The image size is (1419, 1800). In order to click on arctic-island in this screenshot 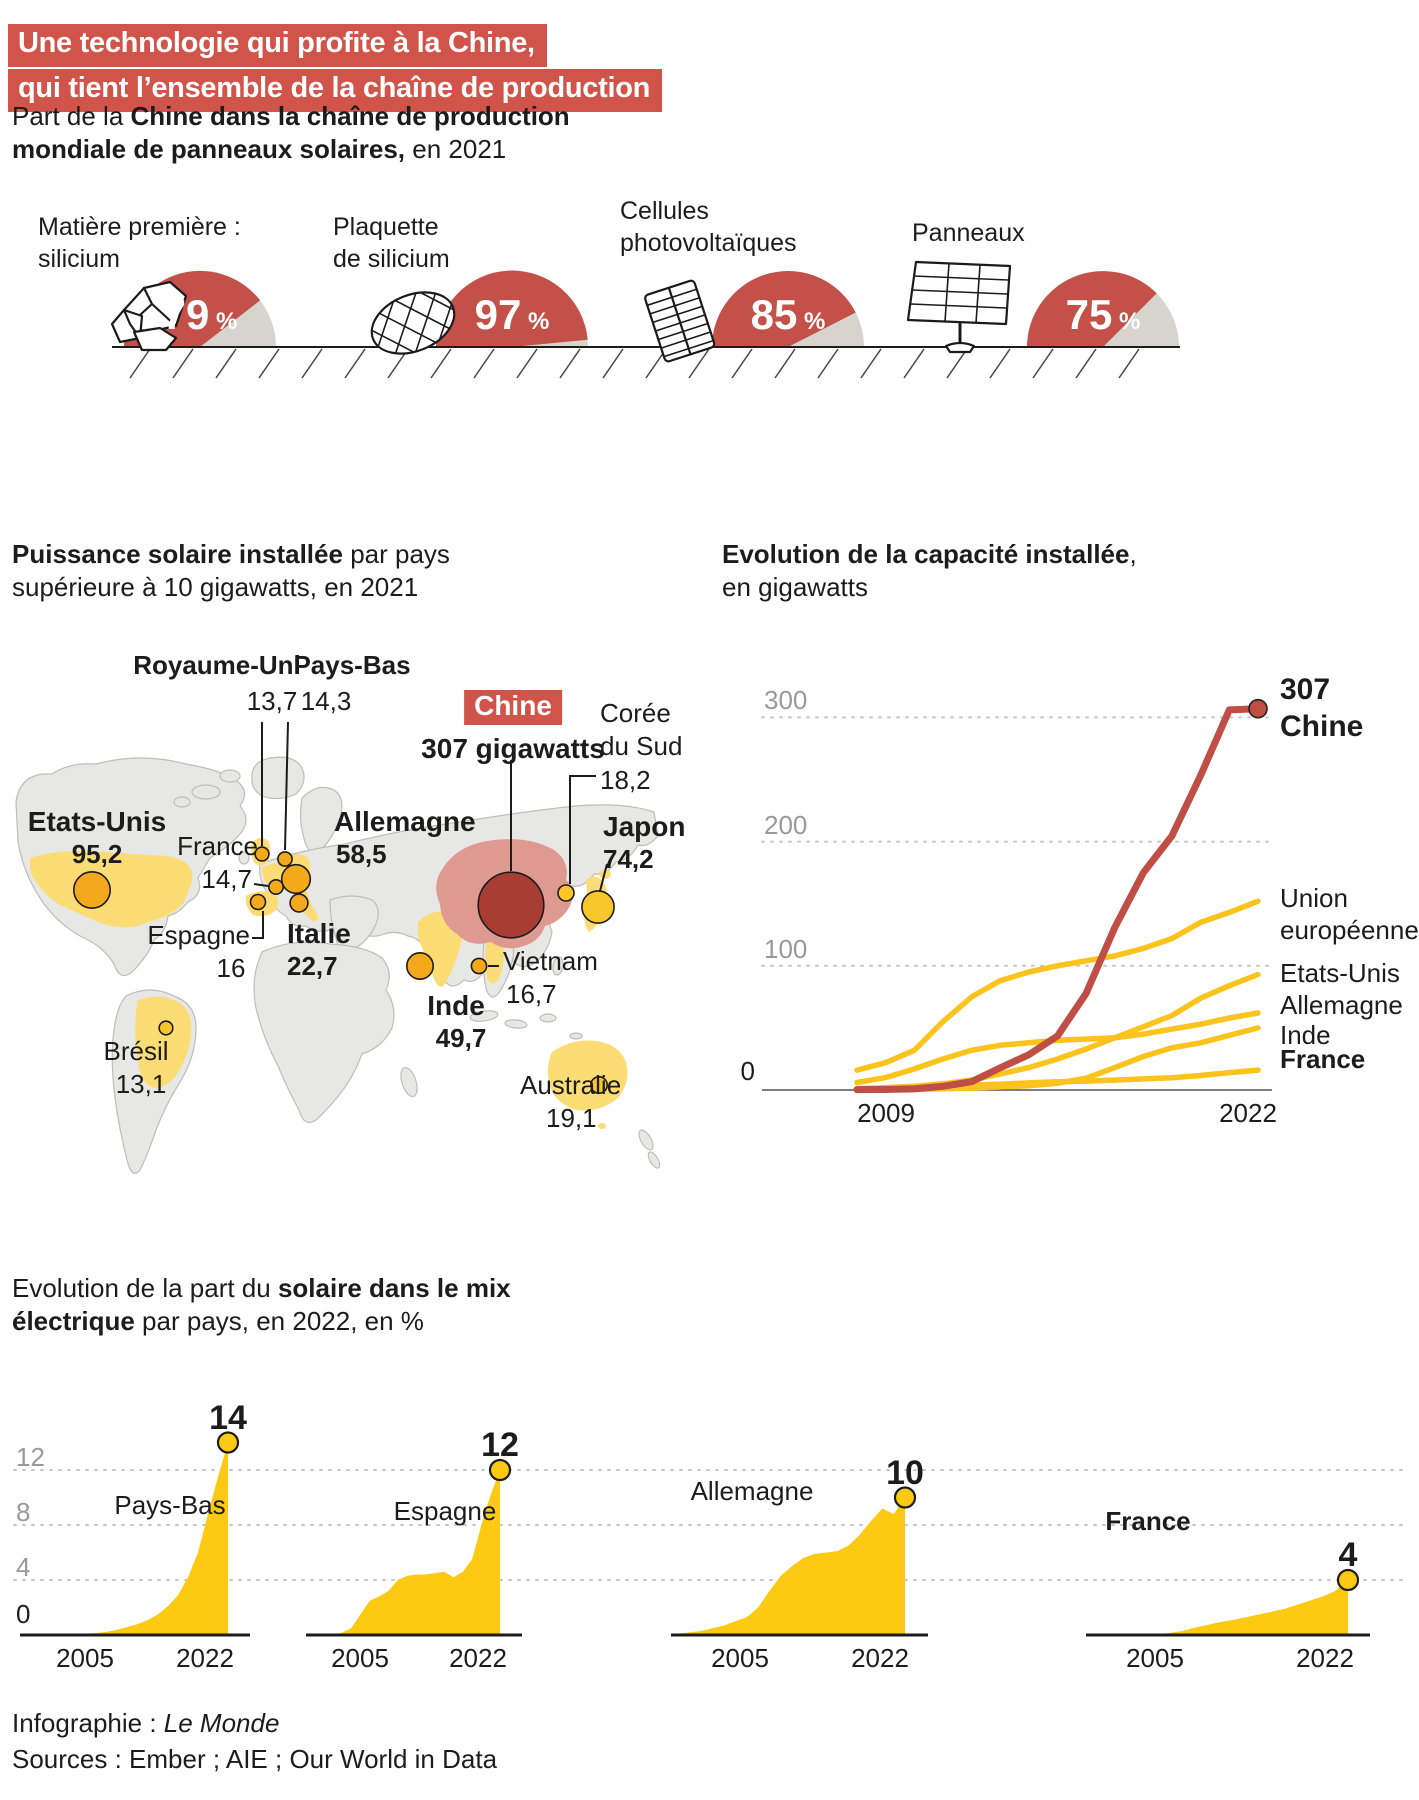, I will do `click(182, 802)`.